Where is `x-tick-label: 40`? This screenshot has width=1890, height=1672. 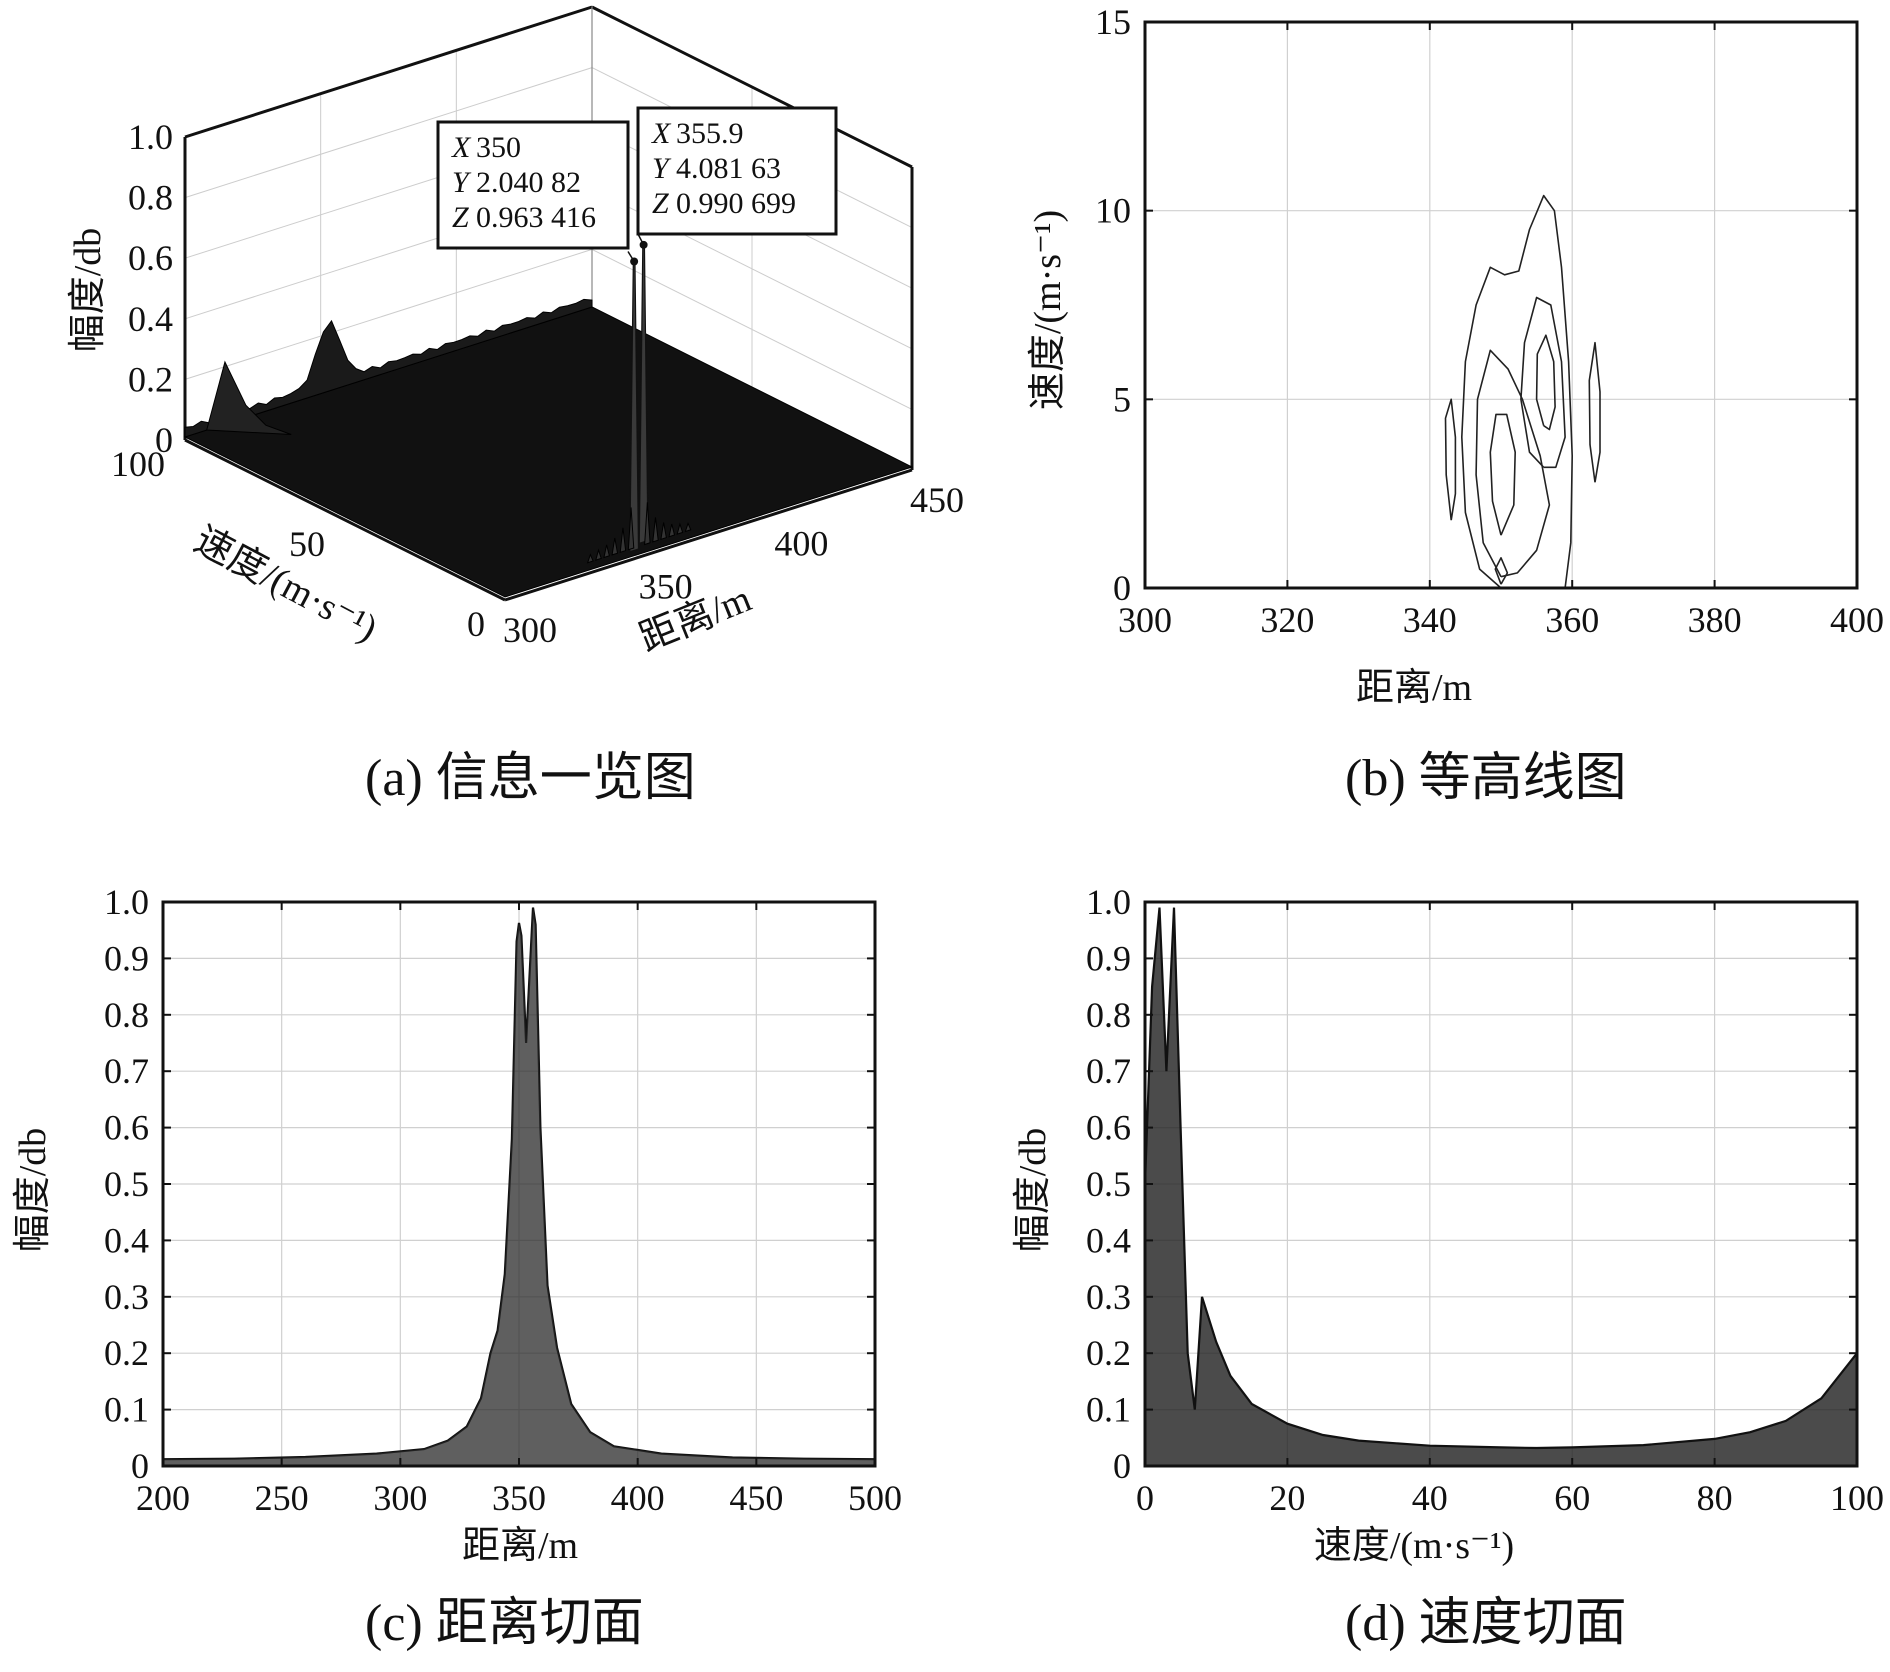 x-tick-label: 40 is located at coordinates (1430, 1498).